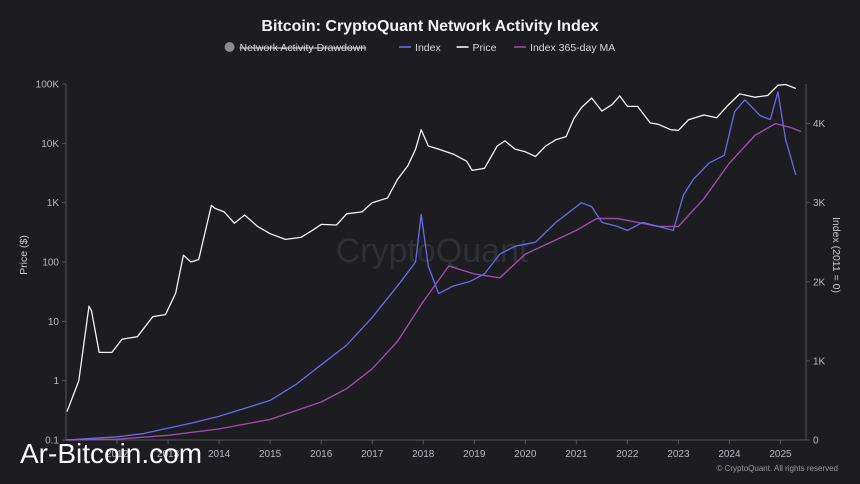 The image size is (860, 484). I want to click on x-tick-label: 2021, so click(576, 454).